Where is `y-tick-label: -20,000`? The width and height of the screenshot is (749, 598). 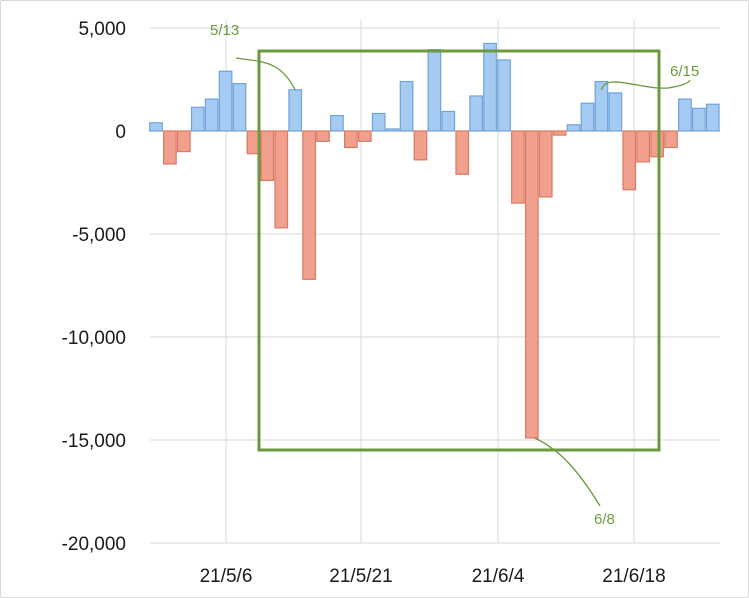 y-tick-label: -20,000 is located at coordinates (94, 544).